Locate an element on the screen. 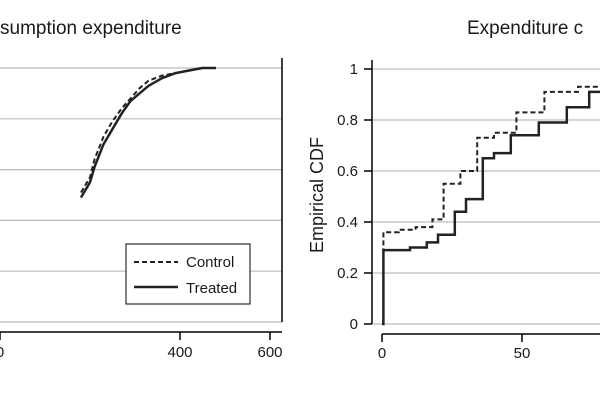  right-x-tick-label-0: 0 is located at coordinates (382, 353).